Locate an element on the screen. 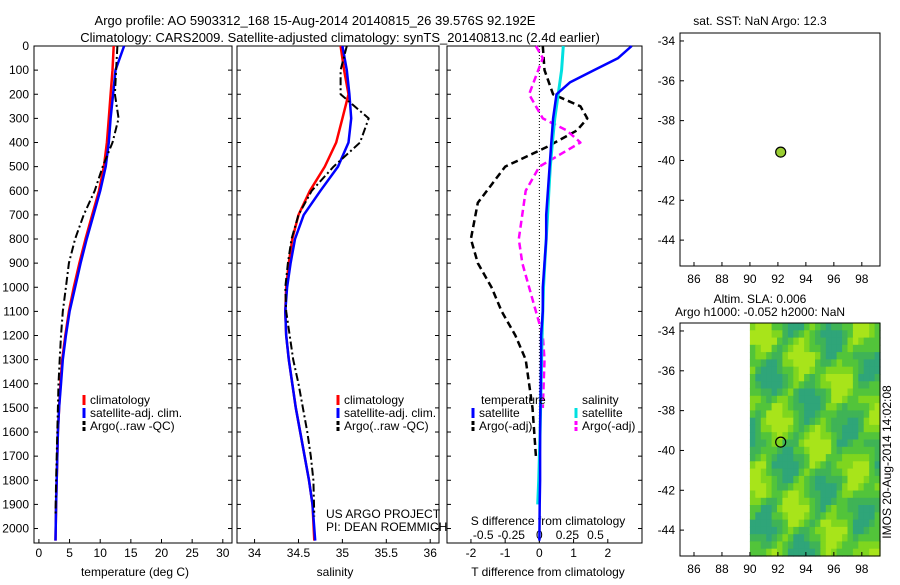  sla-map-x-tick-label: 98 is located at coordinates (862, 569).